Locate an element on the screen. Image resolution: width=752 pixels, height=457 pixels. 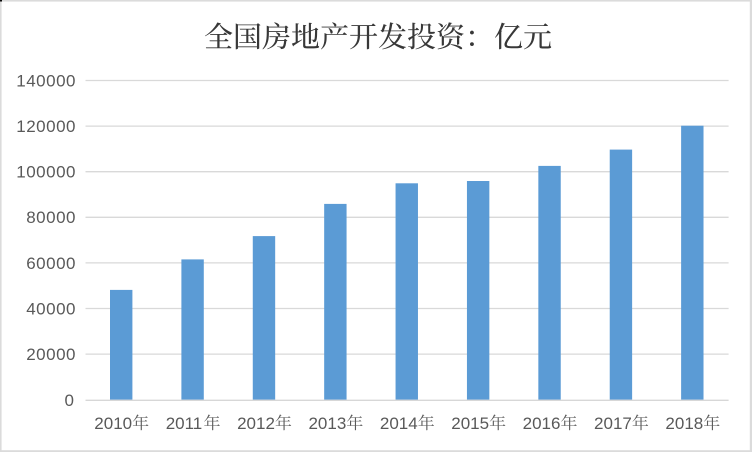
svg-text: 40000 is located at coordinates (51, 308).